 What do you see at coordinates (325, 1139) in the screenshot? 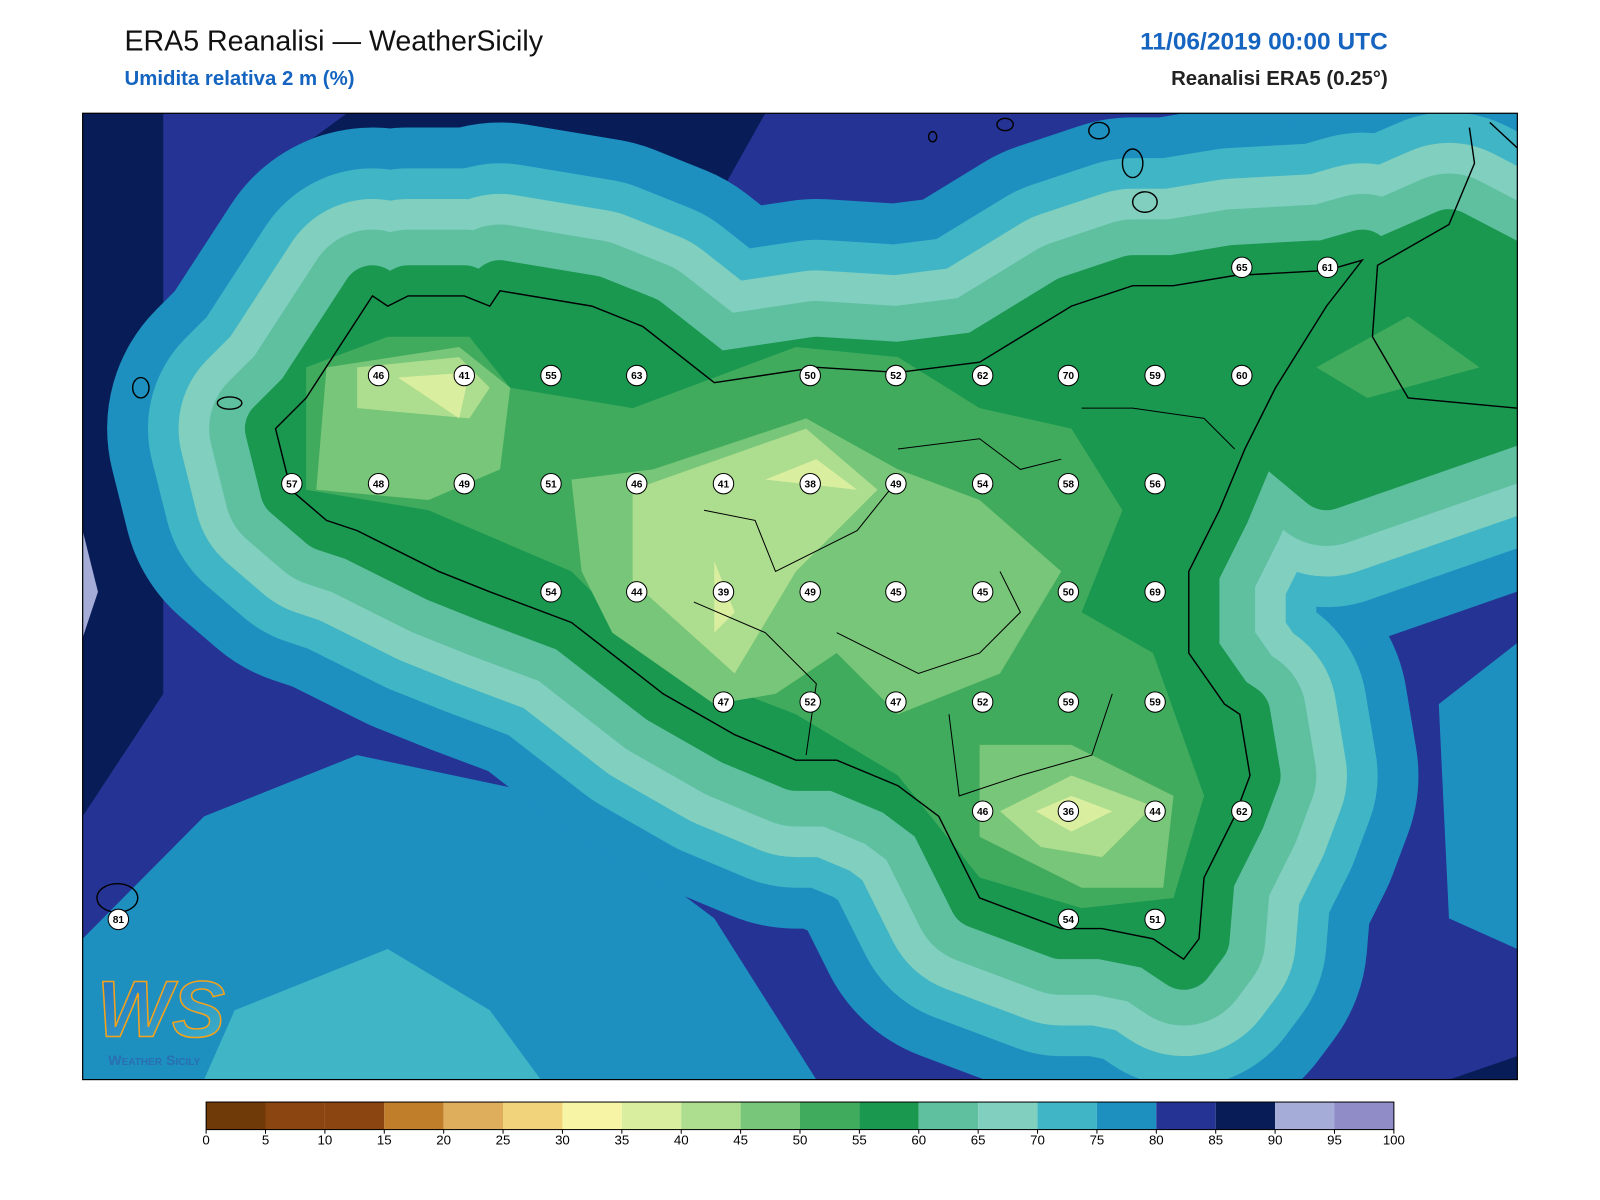
I see `colorbar-tick-label: 10` at bounding box center [325, 1139].